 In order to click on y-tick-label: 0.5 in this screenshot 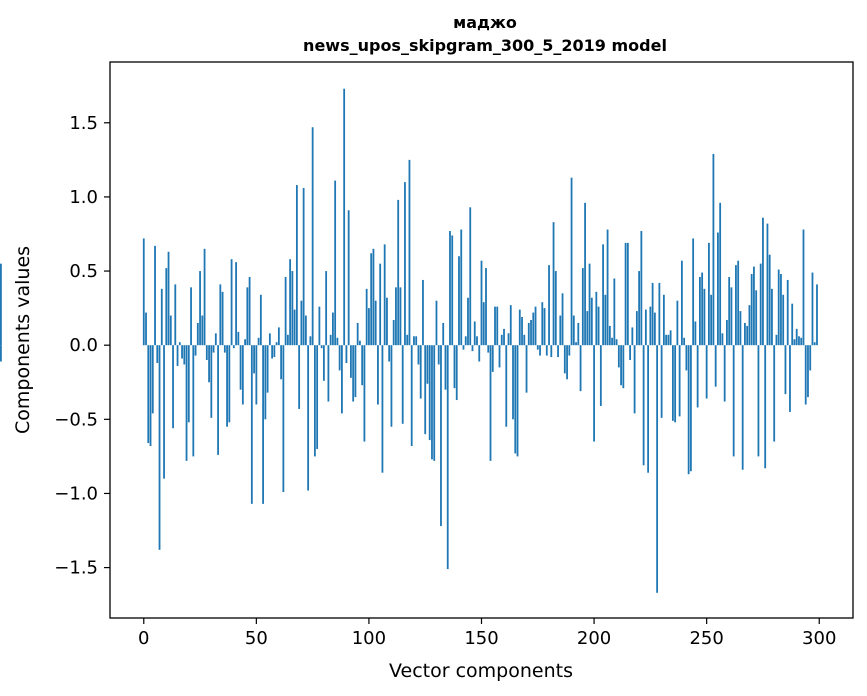, I will do `click(83, 271)`.